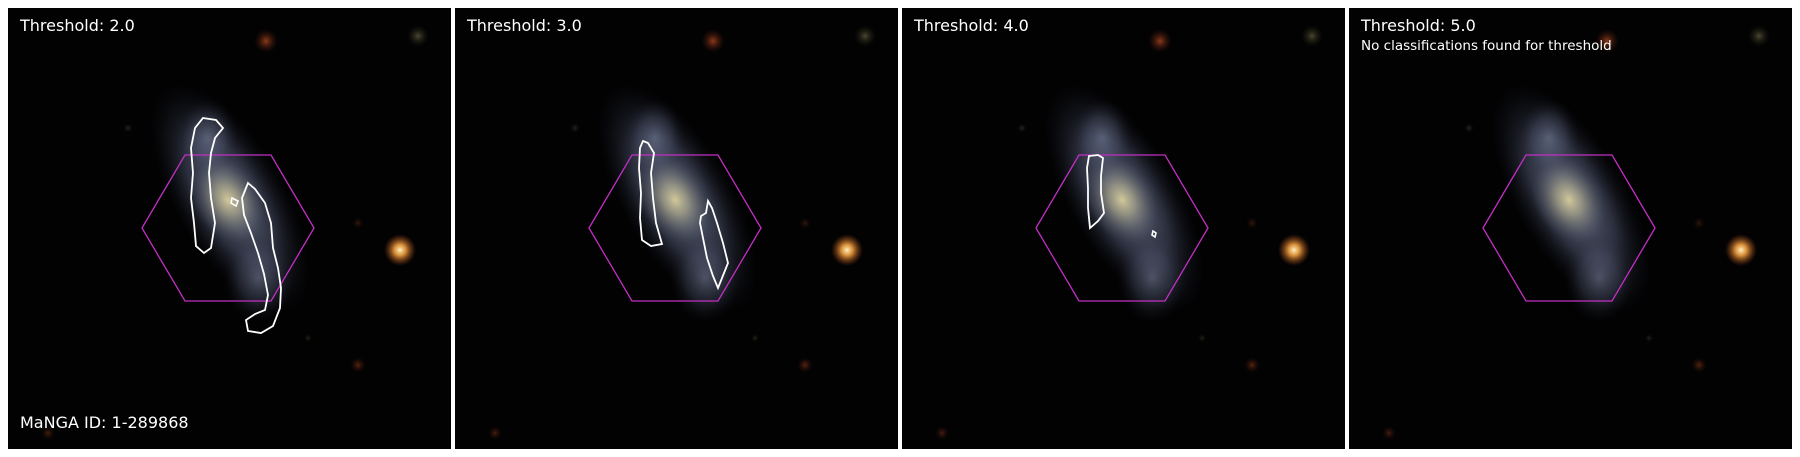 Image resolution: width=1800 pixels, height=457 pixels. What do you see at coordinates (971, 25) in the screenshot?
I see `threshold-label: Threshold: 4.0` at bounding box center [971, 25].